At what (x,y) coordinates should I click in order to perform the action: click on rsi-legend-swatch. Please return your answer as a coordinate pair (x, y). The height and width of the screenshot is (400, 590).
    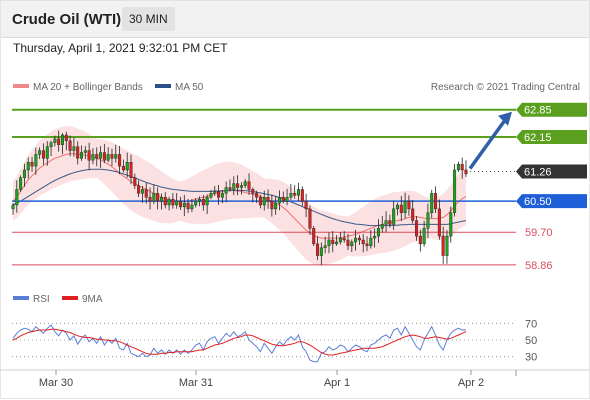
    Looking at the image, I should click on (21, 298).